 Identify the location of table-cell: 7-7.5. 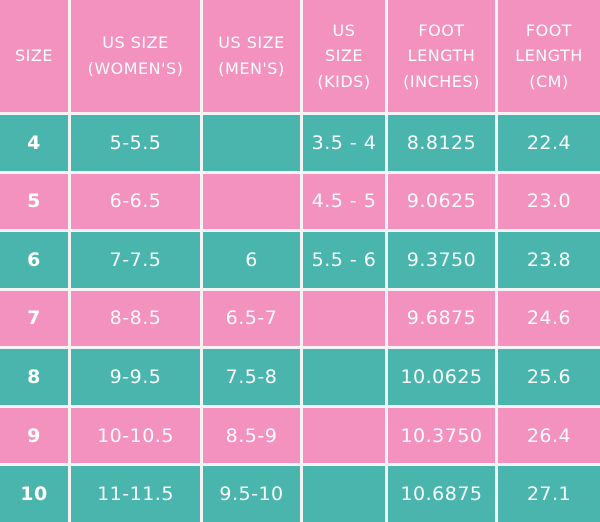
(135, 260).